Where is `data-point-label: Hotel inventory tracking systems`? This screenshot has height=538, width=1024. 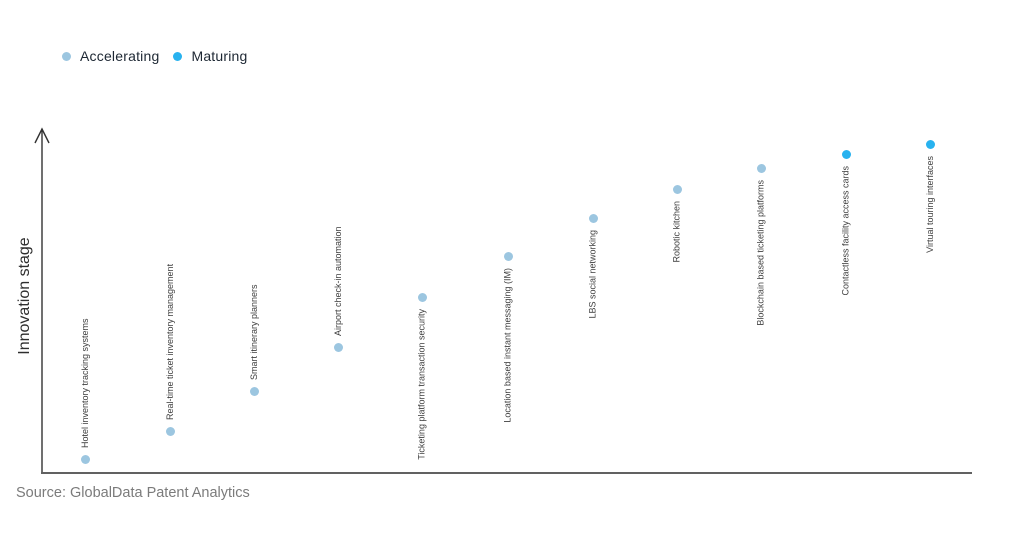 data-point-label: Hotel inventory tracking systems is located at coordinates (85, 383).